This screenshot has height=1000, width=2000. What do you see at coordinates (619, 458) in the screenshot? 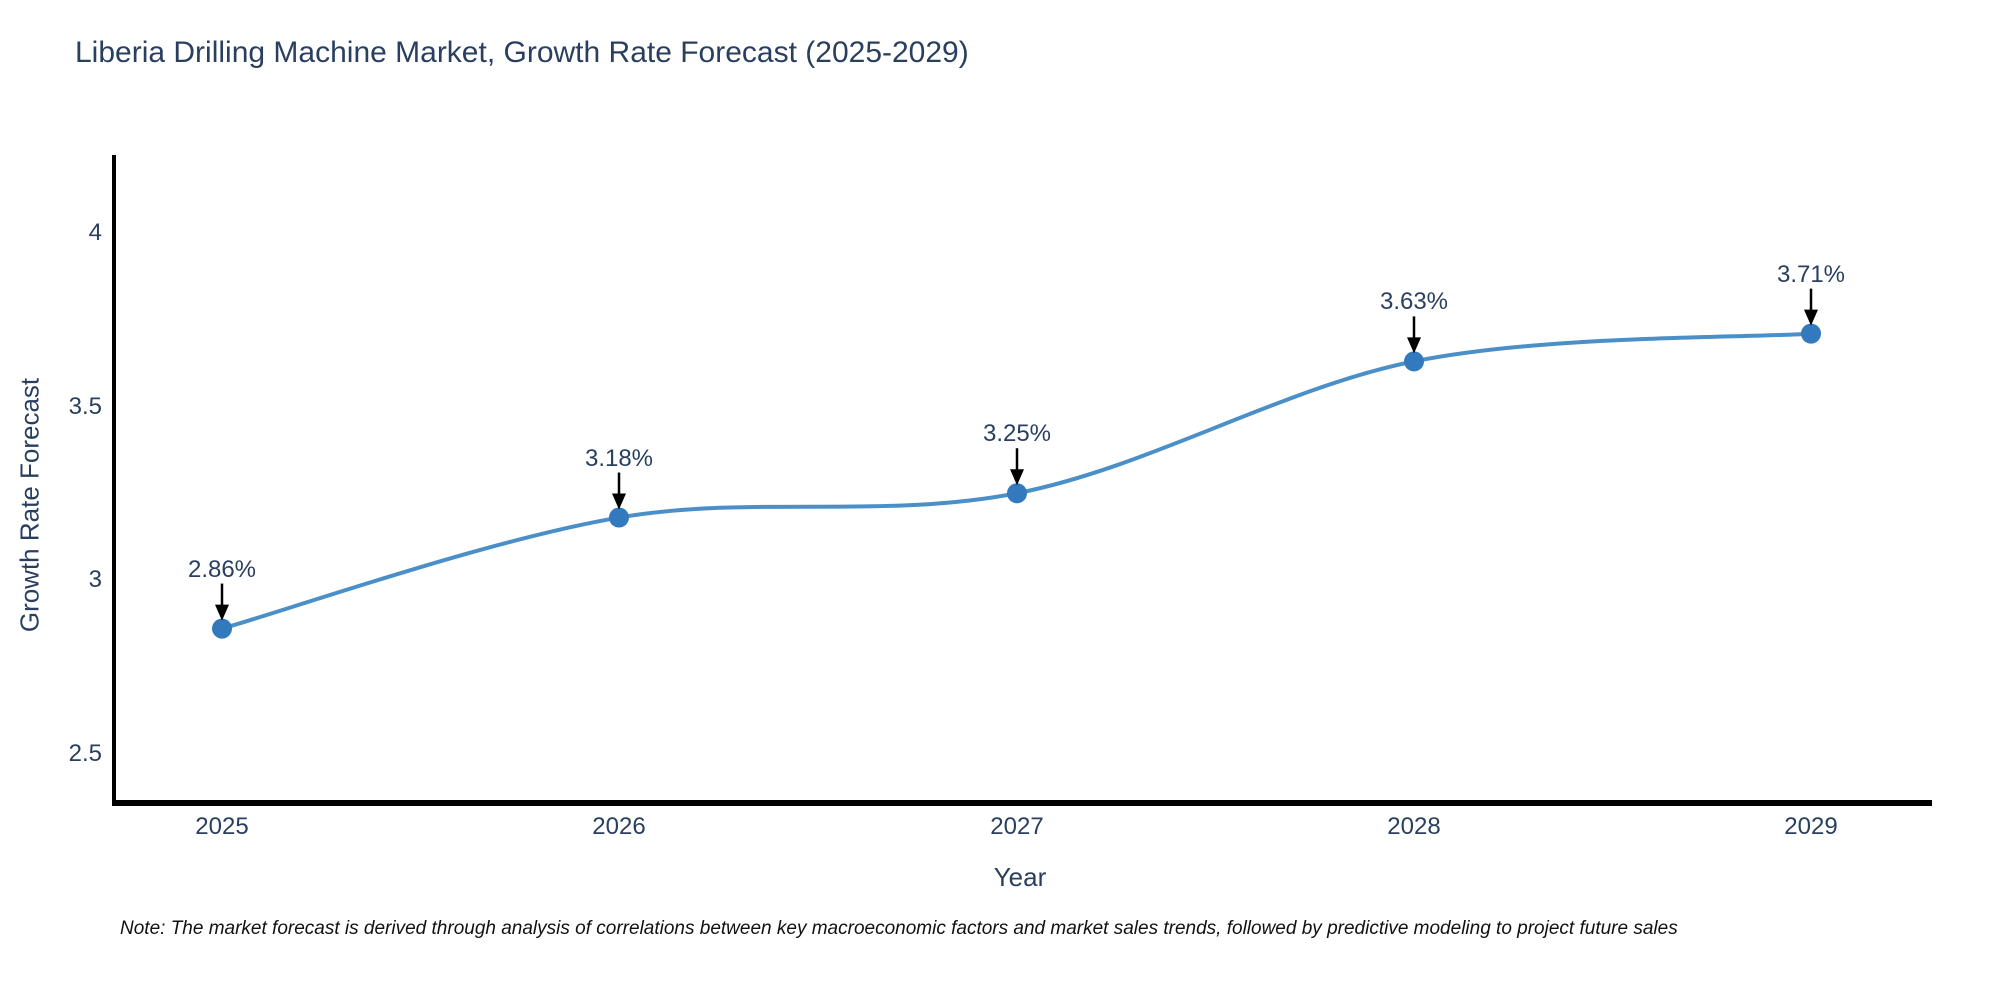
I see `data-point-annotation: 3.18%` at bounding box center [619, 458].